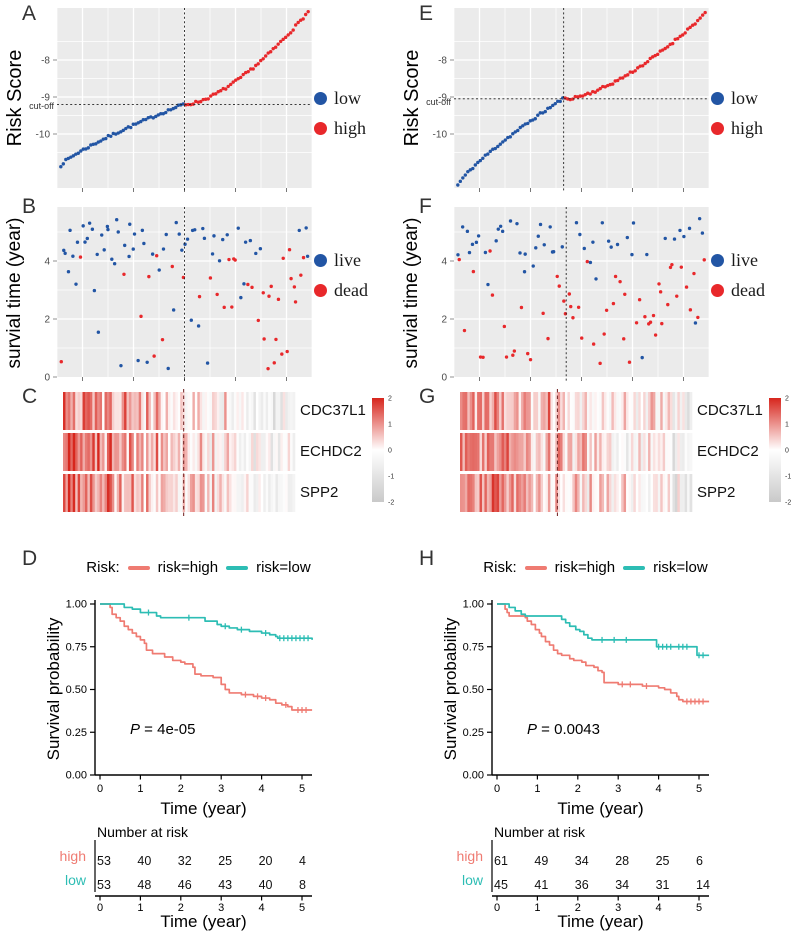  Describe the element at coordinates (30, 396) in the screenshot. I see `panel-letter-C: C` at that location.